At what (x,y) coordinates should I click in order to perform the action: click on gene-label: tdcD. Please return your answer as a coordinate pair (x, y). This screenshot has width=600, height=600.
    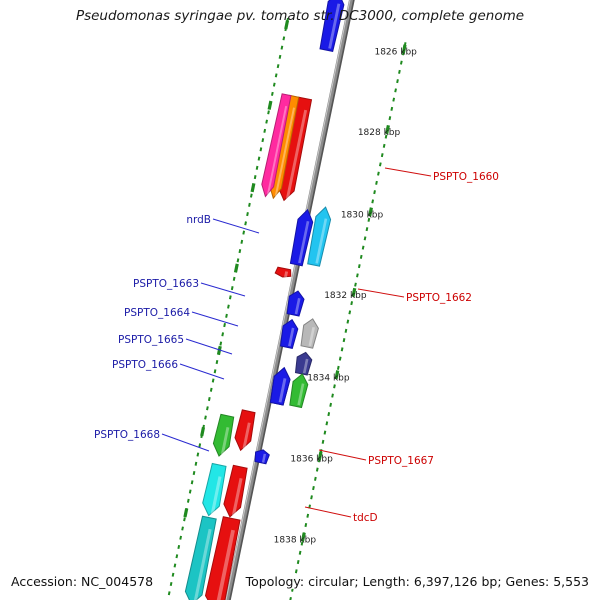
    Looking at the image, I should click on (365, 518).